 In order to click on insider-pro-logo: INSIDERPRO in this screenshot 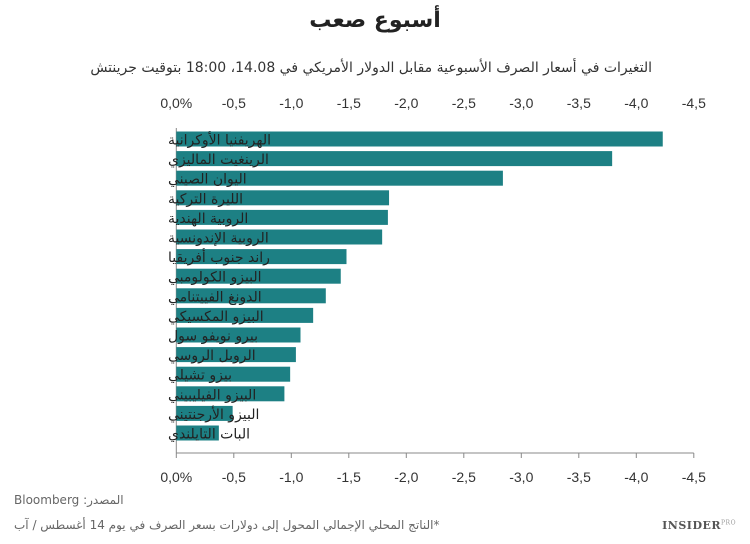, I will do `click(699, 525)`.